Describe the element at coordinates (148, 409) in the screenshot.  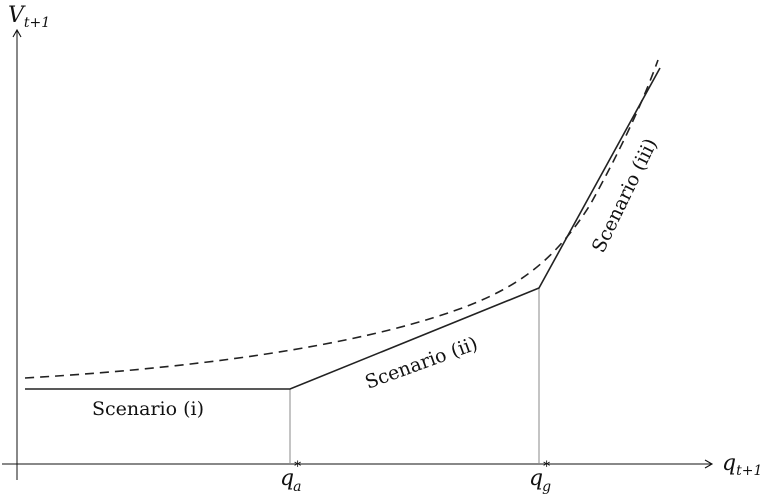
I see `scenario-i-label: Scenario (i)` at that location.